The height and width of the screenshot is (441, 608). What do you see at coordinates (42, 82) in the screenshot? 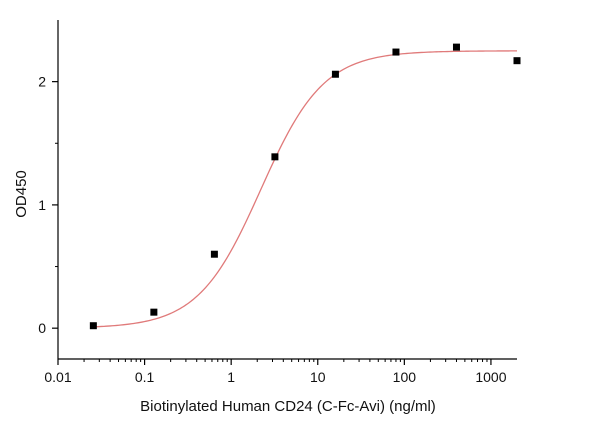
I see `y-tick-label: 2` at bounding box center [42, 82].